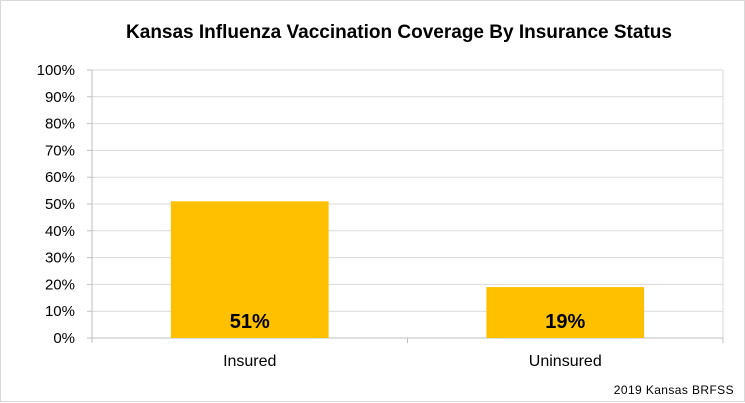 The height and width of the screenshot is (403, 745). I want to click on y-tick-label: 100%, so click(56, 70).